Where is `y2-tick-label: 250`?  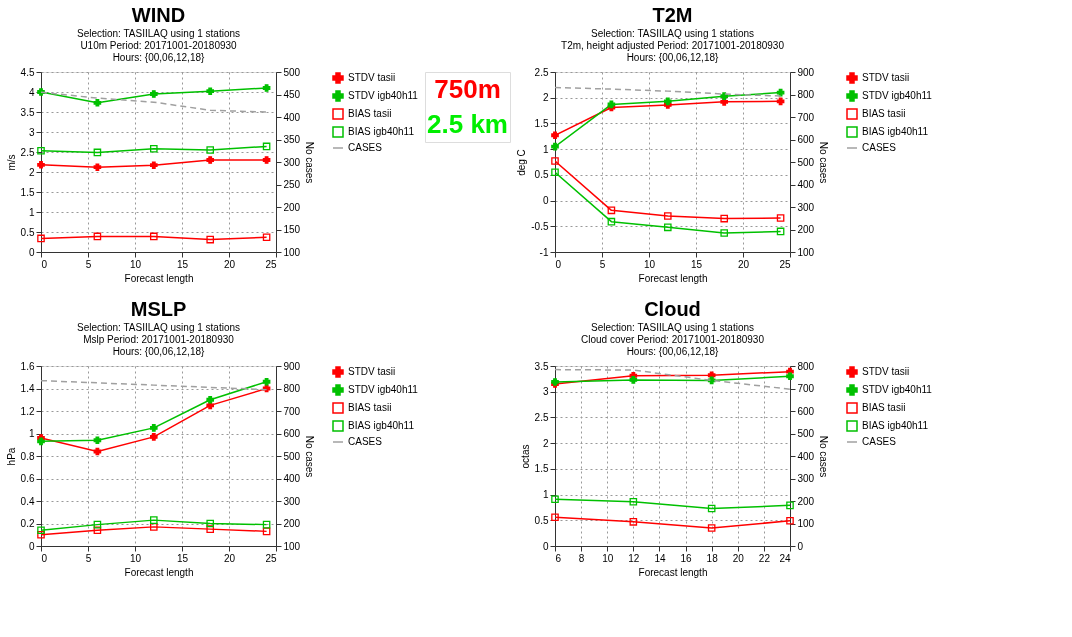 y2-tick-label: 250 is located at coordinates (292, 184).